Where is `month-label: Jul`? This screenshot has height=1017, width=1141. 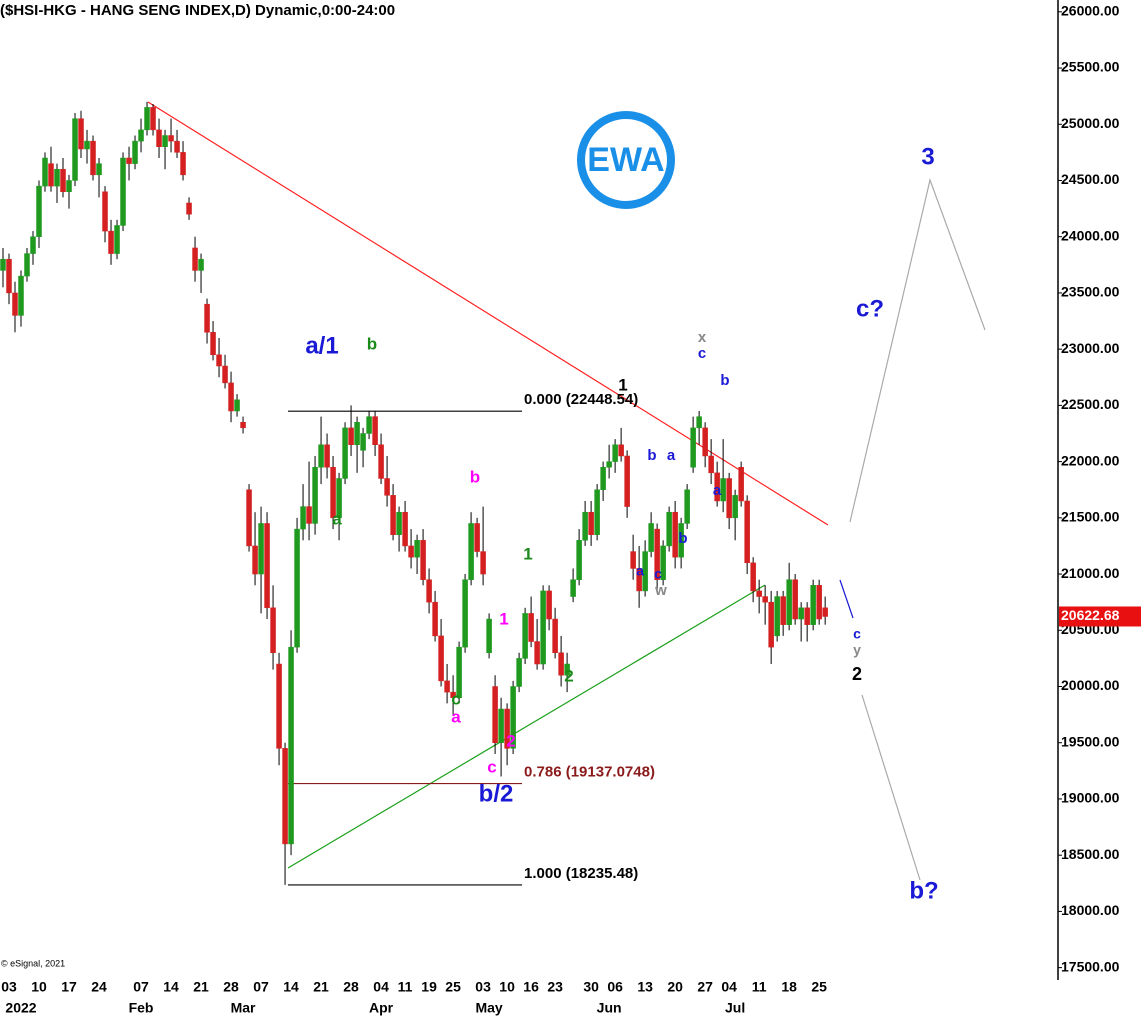
month-label: Jul is located at coordinates (735, 1008).